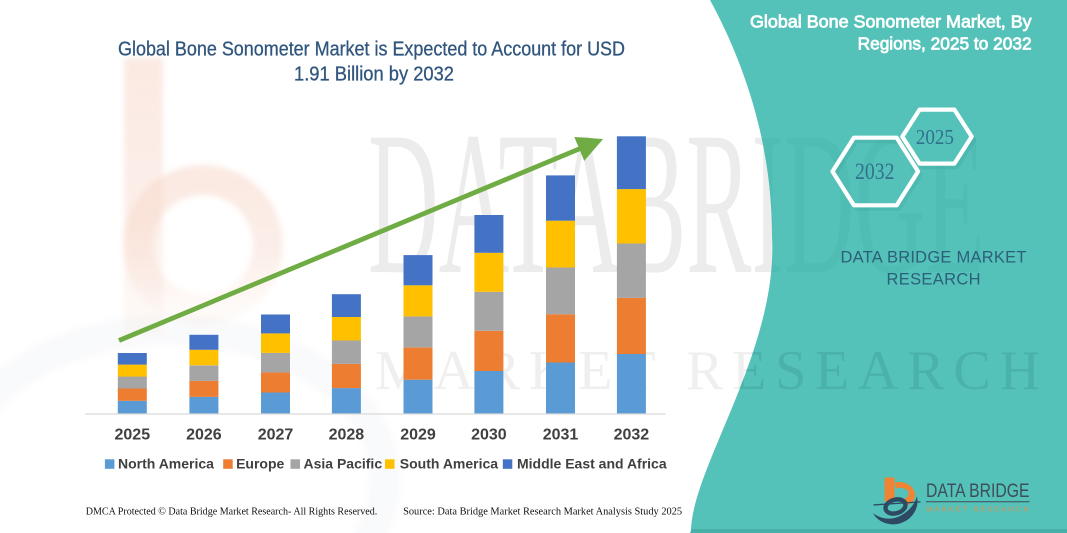 This screenshot has height=533, width=1067. What do you see at coordinates (418, 435) in the screenshot?
I see `svg-text: 2029` at bounding box center [418, 435].